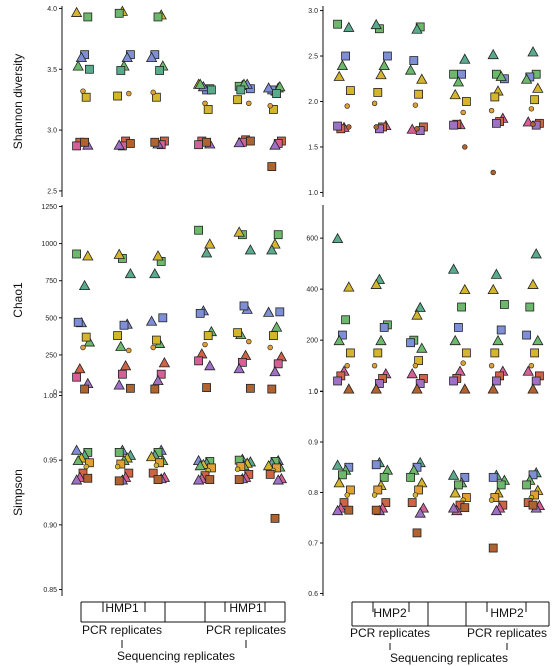  Describe the element at coordinates (50, 461) in the screenshot. I see `y-tick-label: 0.95` at that location.